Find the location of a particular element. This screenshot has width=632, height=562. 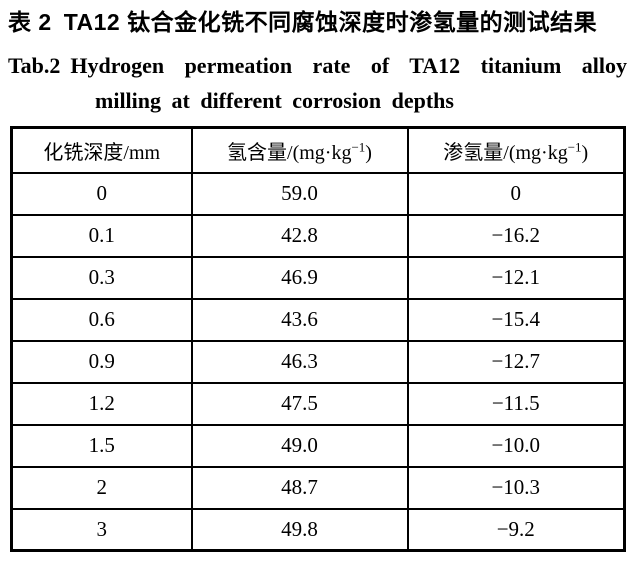

table-row: 1.2 47.5 −11.5 is located at coordinates (318, 403).